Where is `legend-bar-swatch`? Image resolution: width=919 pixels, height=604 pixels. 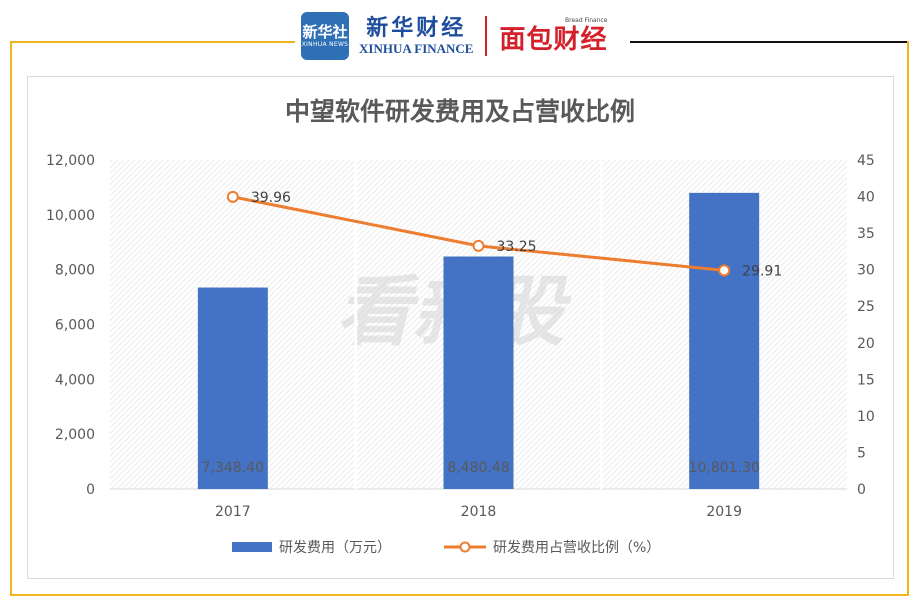
legend-bar-swatch is located at coordinates (252, 547).